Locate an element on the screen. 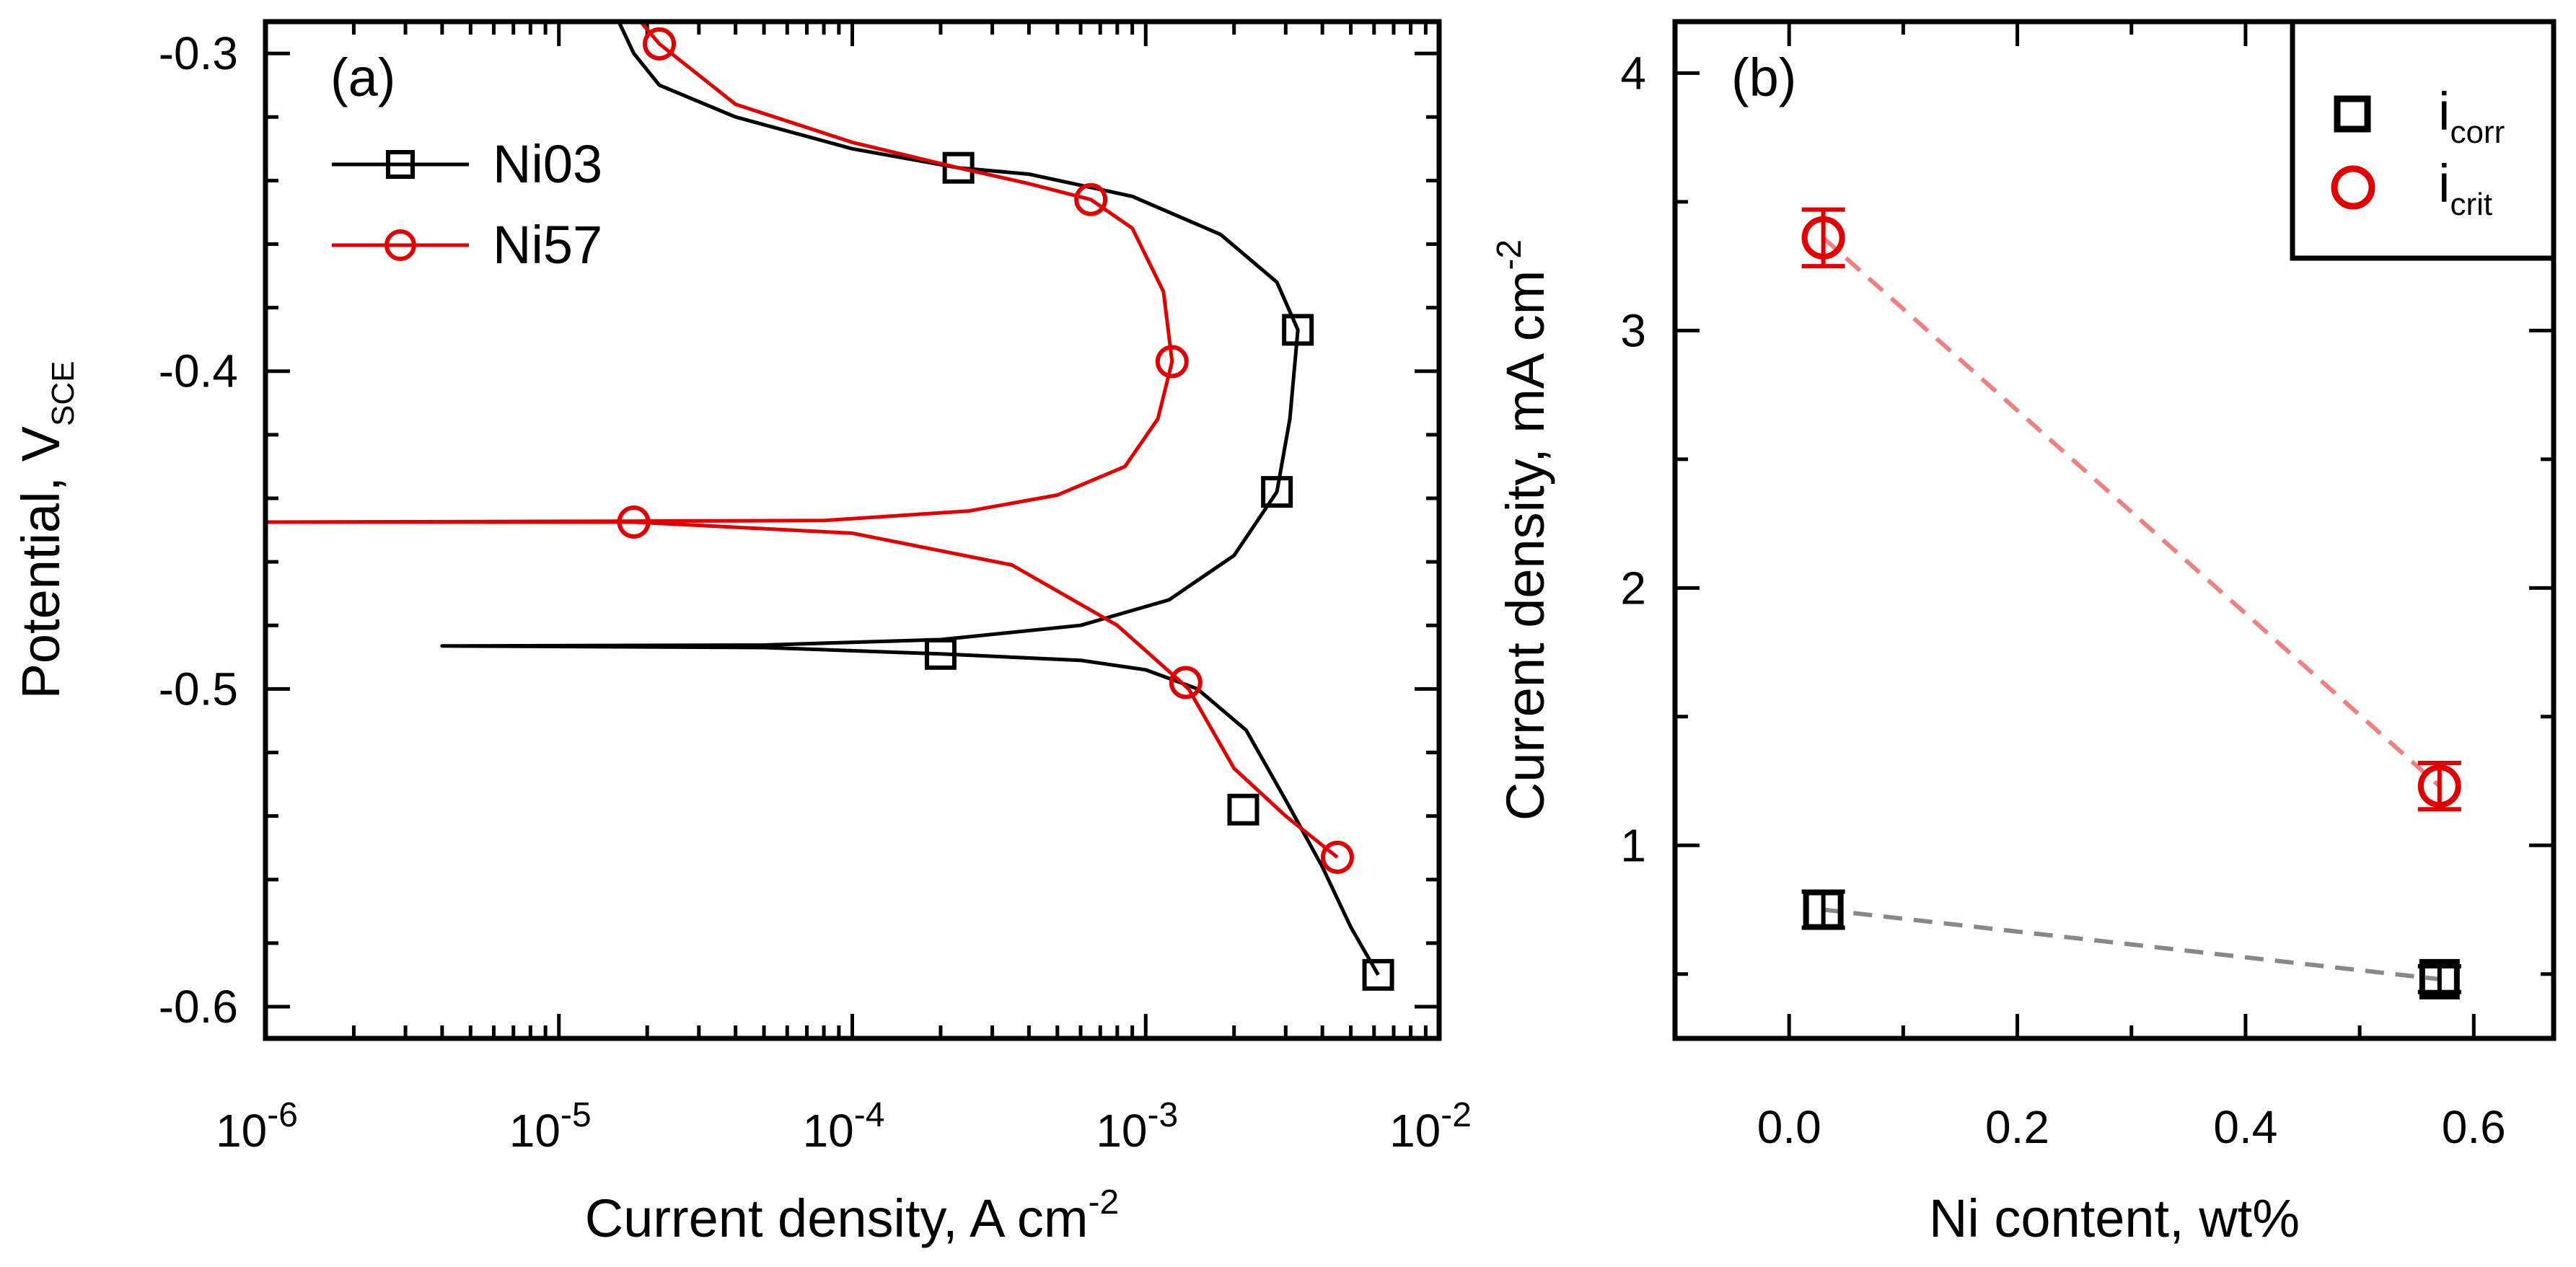  x-tick-label: 10⁻² is located at coordinates (1430, 1126).